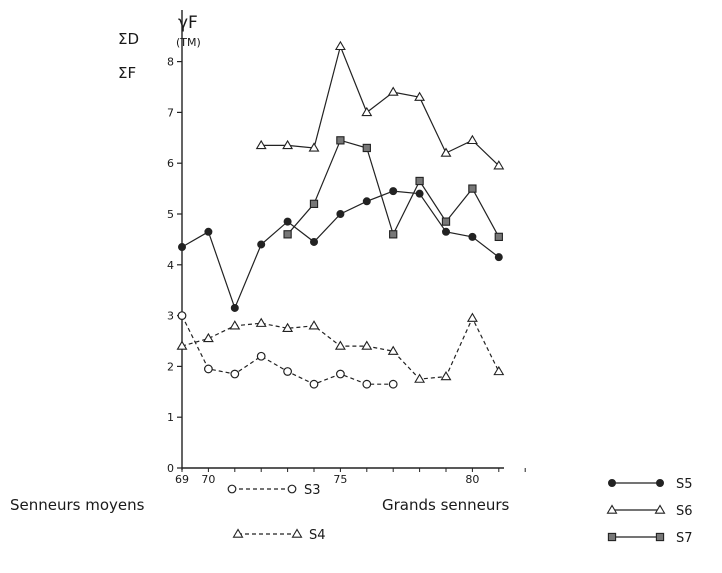 The width and height of the screenshot is (722, 573). Describe the element at coordinates (170, 214) in the screenshot. I see `y-tick-label: 5` at that location.